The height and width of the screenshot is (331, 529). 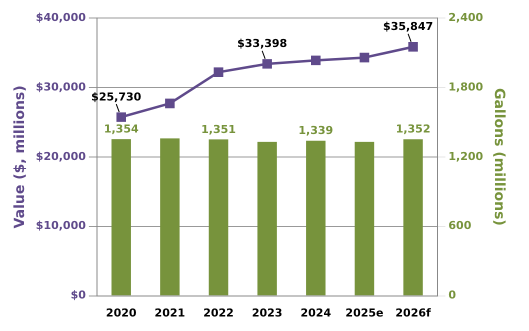 I want to click on x-tick-label: 2020, so click(x=121, y=313).